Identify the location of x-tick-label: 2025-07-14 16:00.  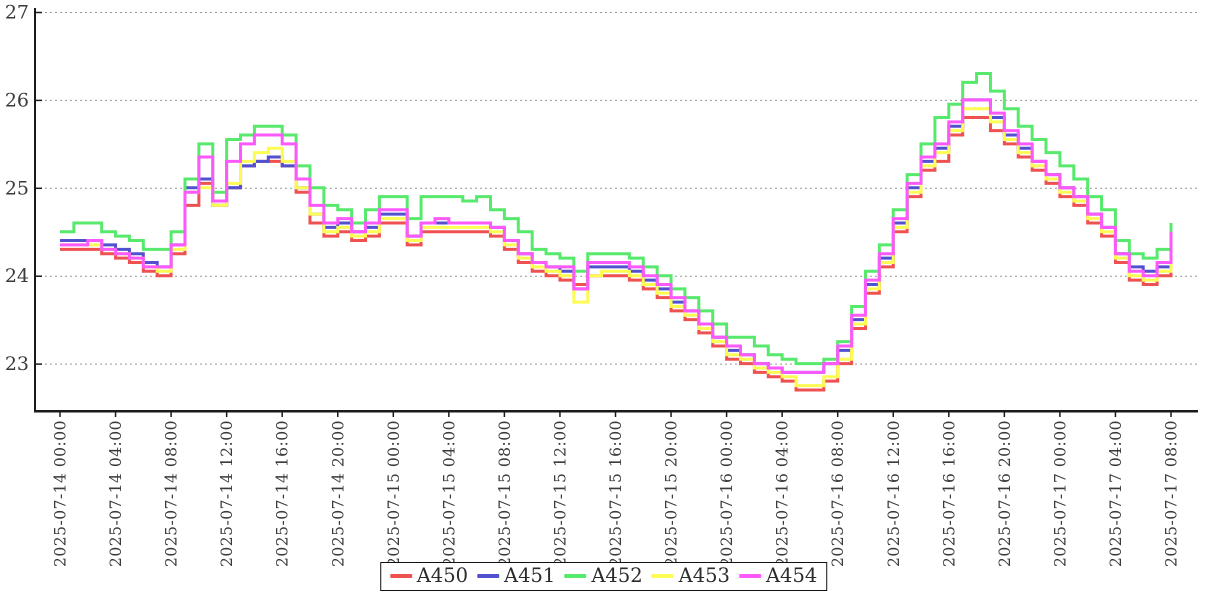
(283, 493).